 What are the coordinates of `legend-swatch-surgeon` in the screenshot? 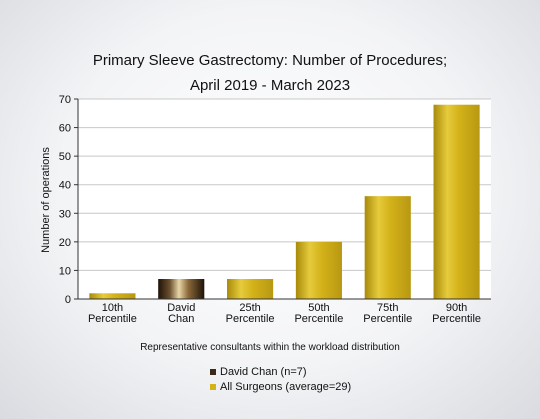 It's located at (213, 371).